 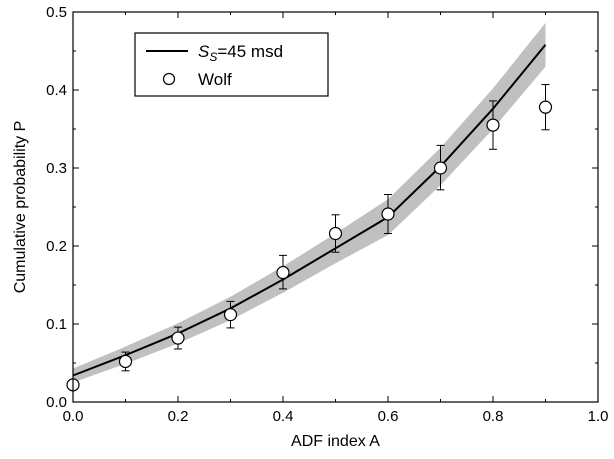 What do you see at coordinates (213, 57) in the screenshot?
I see `legend-model-sub: S` at bounding box center [213, 57].